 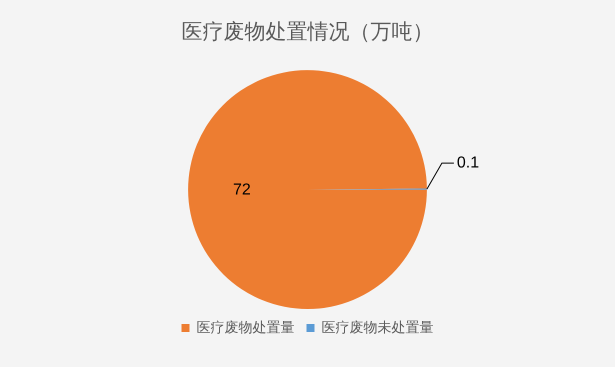 I want to click on legend-label: 医疗废物处置量, so click(x=245, y=326).